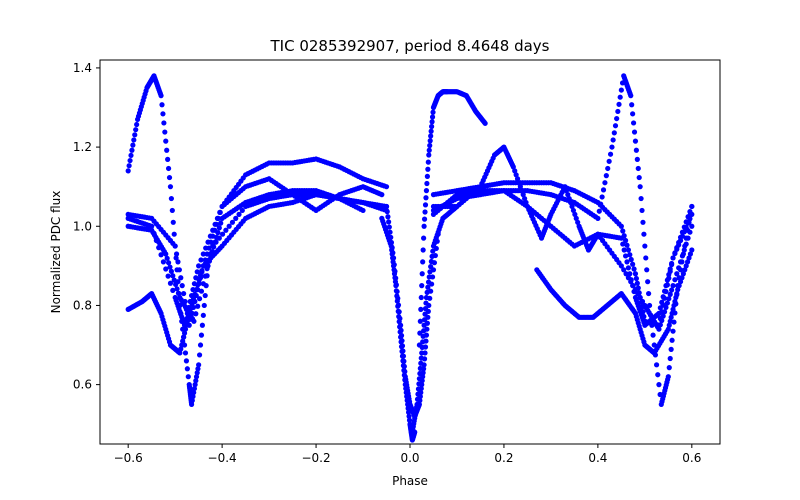 Image resolution: width=800 pixels, height=500 pixels. Describe the element at coordinates (82, 147) in the screenshot. I see `y-tick-label: 1.2` at that location.